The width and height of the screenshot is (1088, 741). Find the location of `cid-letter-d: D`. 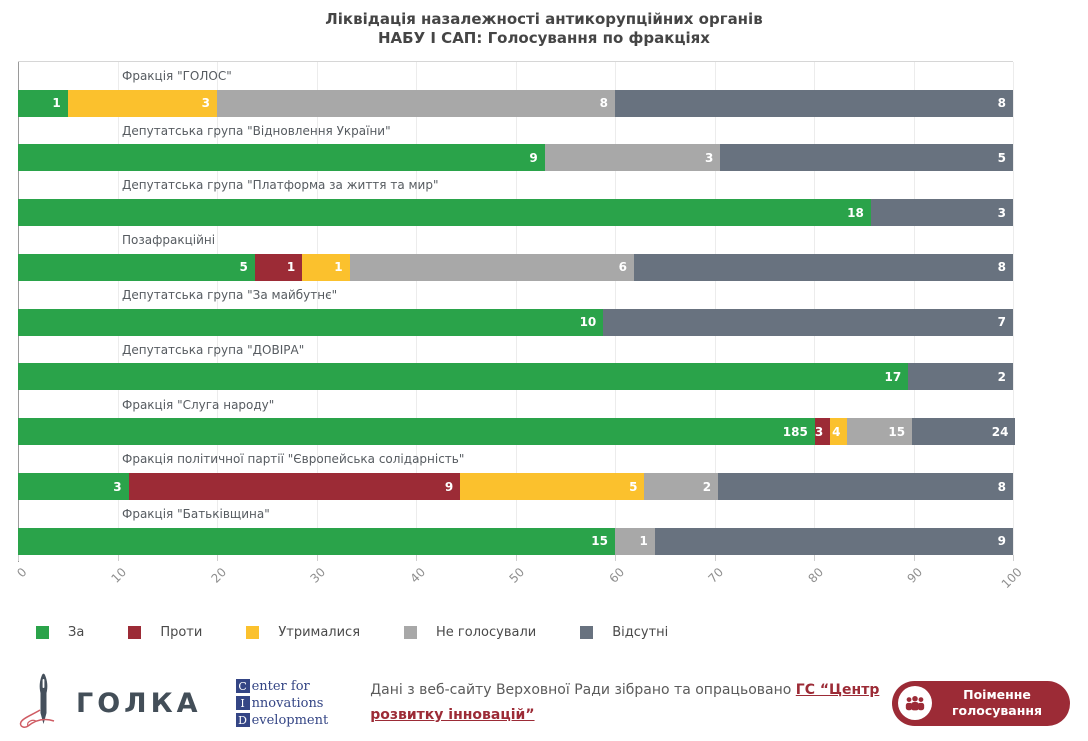

cid-letter-d: D is located at coordinates (242, 720).